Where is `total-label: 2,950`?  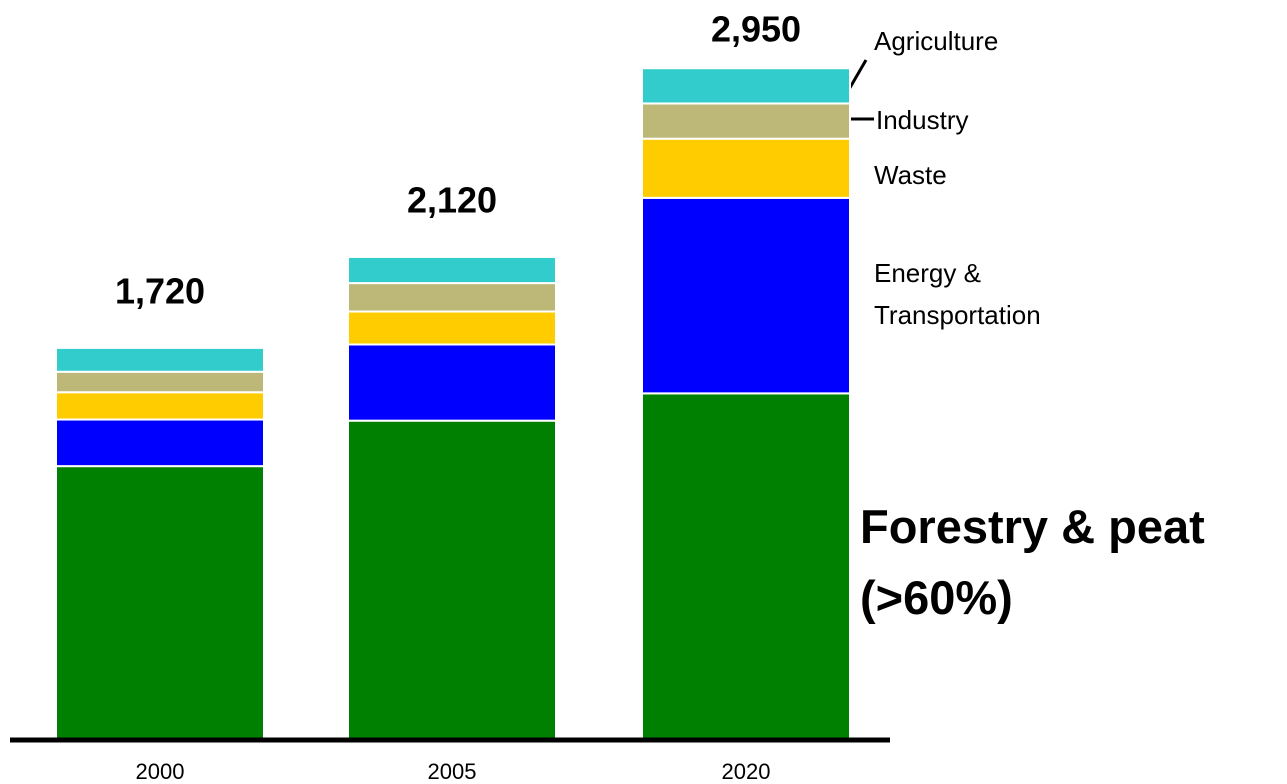 total-label: 2,950 is located at coordinates (756, 29).